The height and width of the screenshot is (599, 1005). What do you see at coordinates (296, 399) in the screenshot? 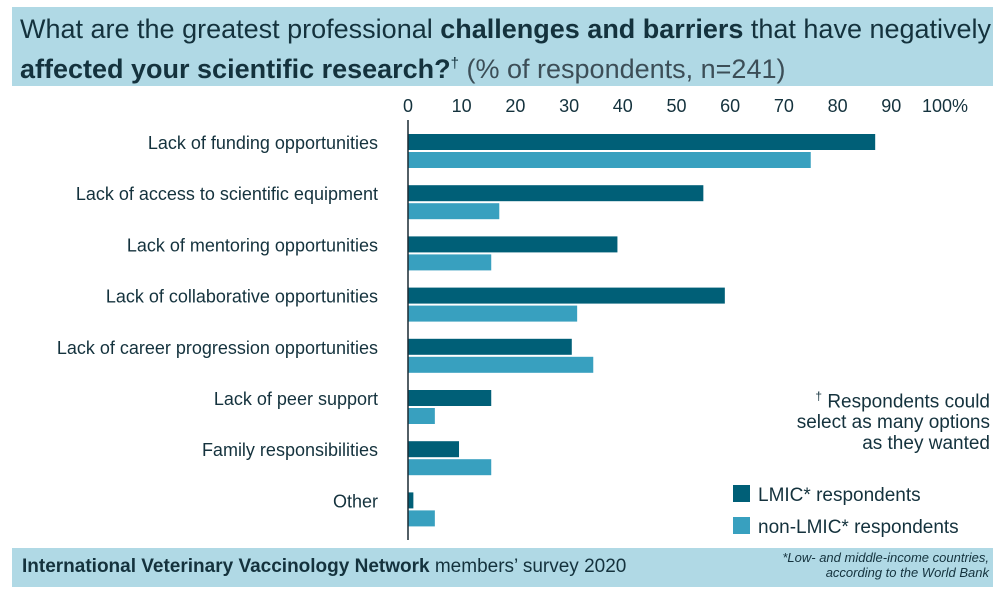
I see `category-label: Lack of peer support` at bounding box center [296, 399].